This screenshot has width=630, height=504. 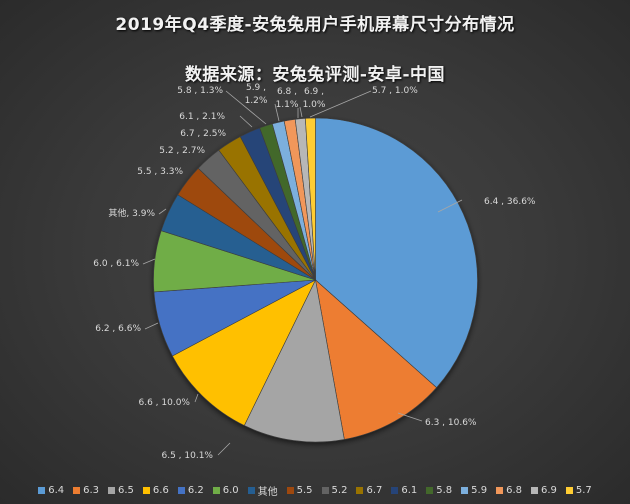 What do you see at coordinates (91, 490) in the screenshot?
I see `legend-label: 6.3` at bounding box center [91, 490].